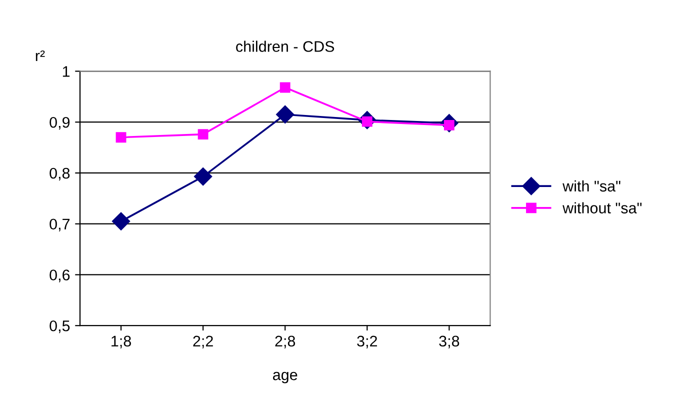  Describe the element at coordinates (602, 208) in the screenshot. I see `legend-label: without "sa"` at that location.